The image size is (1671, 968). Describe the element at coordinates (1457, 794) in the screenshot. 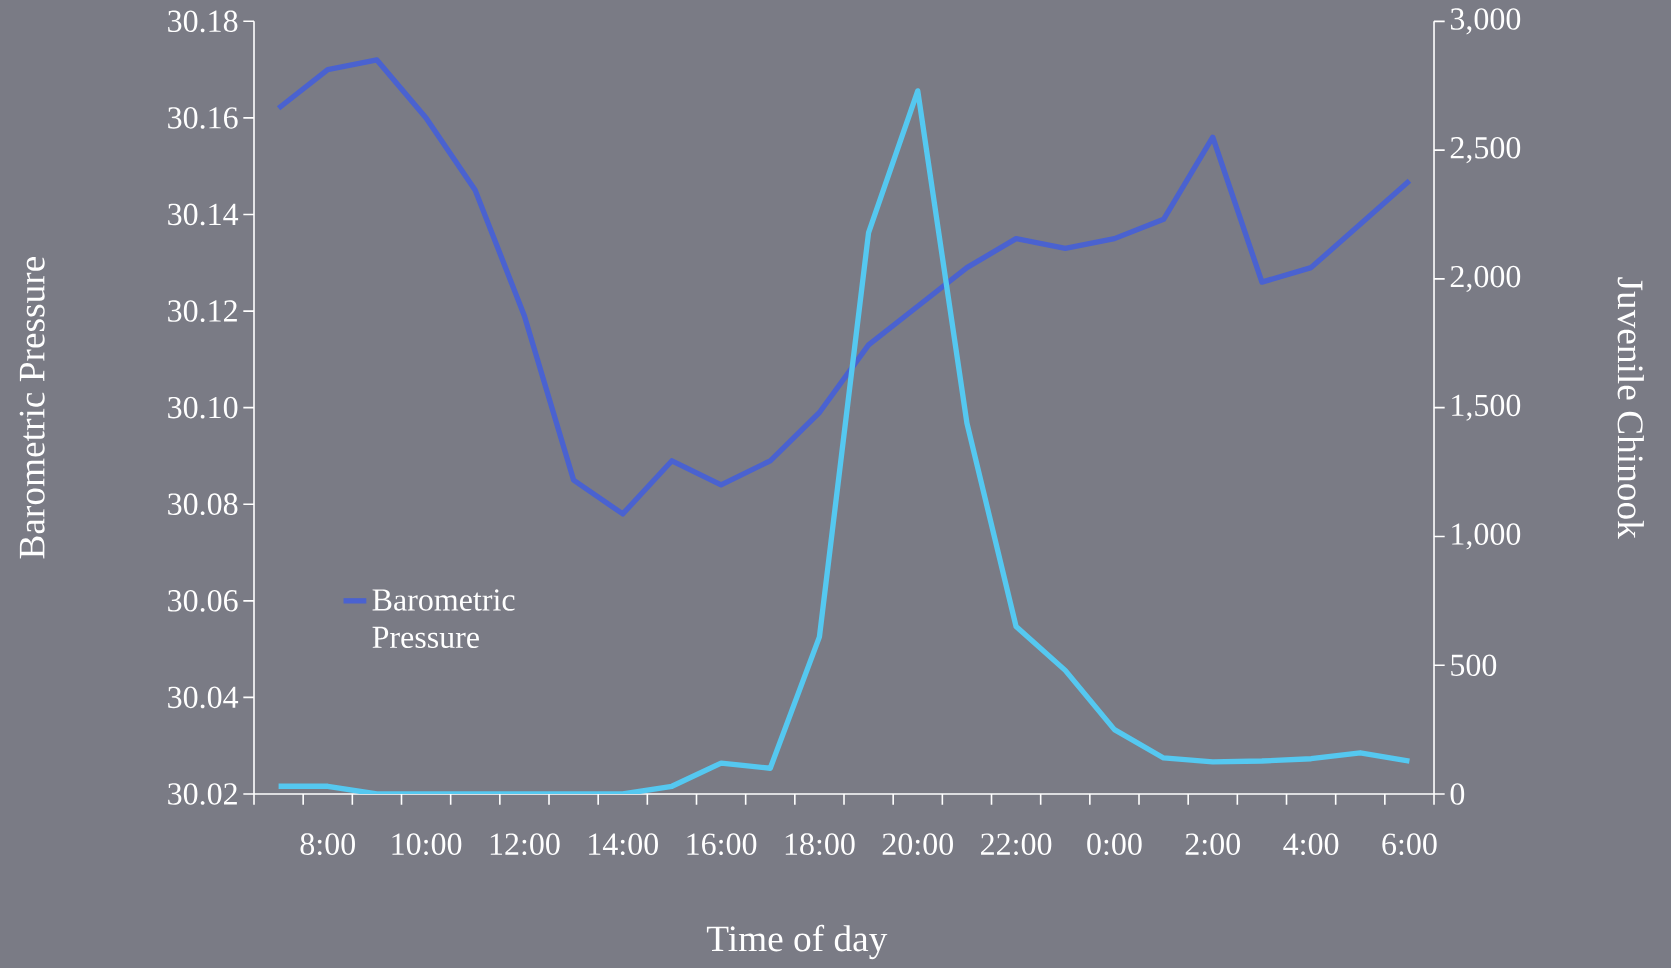

I see `y2-tick-label: 0` at that location.